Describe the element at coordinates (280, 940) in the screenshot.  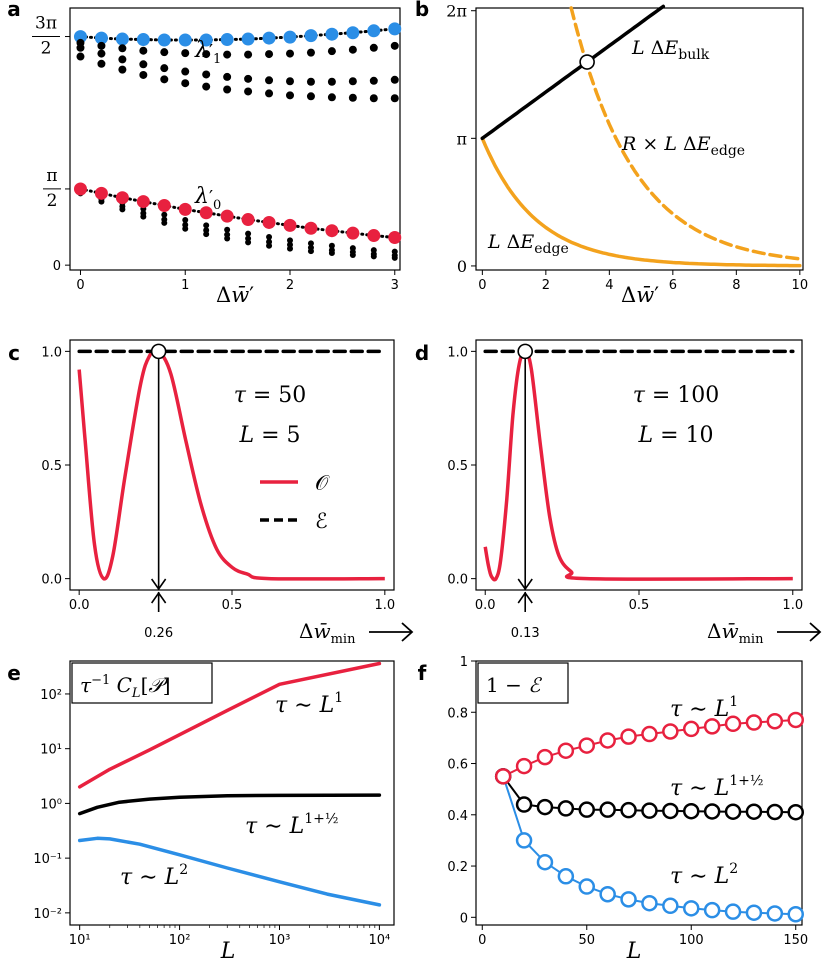
I see `e-xtick-2: 10³` at that location.